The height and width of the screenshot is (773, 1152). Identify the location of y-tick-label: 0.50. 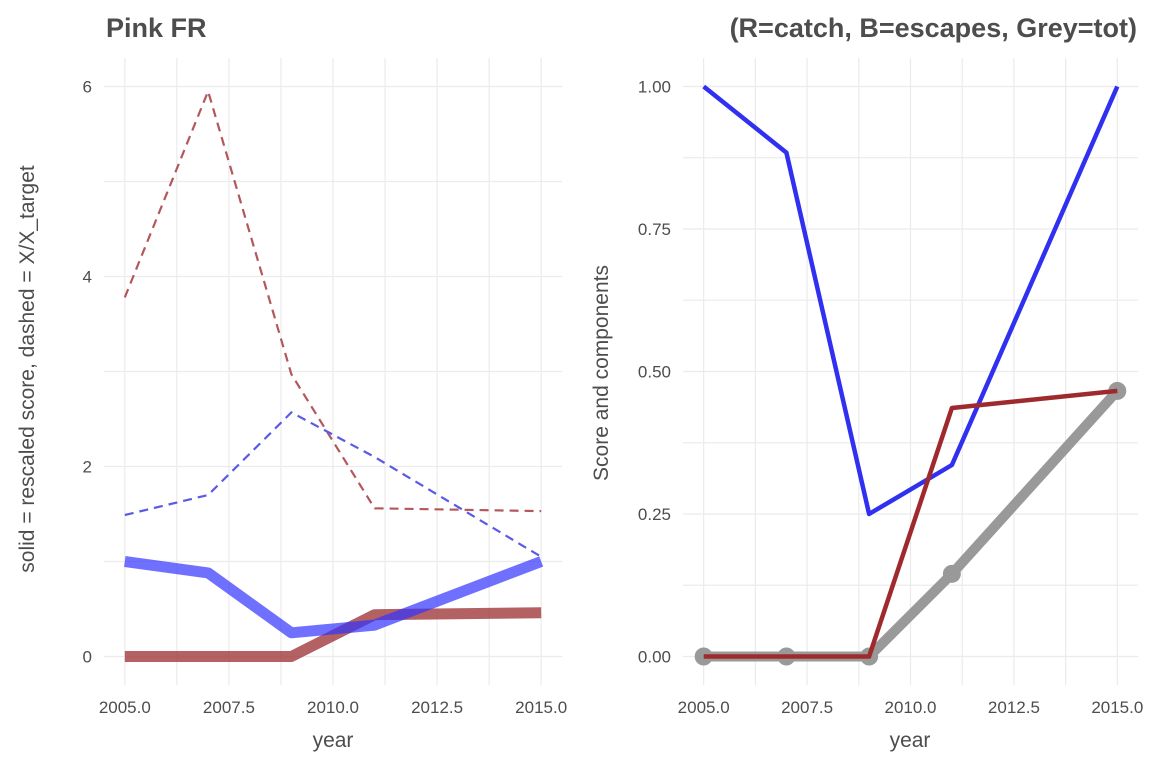
(654, 372).